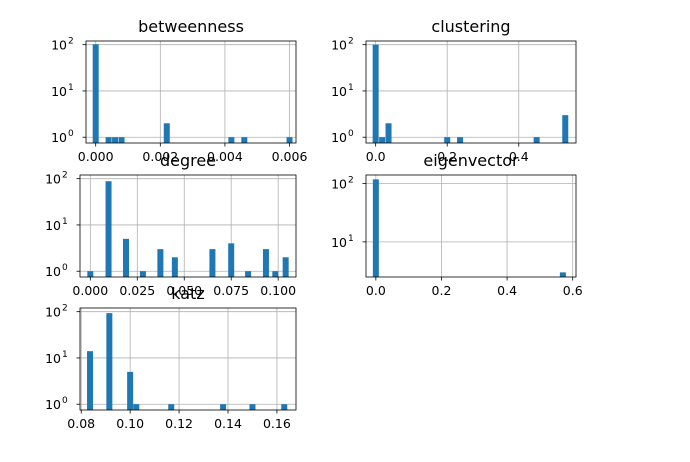  Describe the element at coordinates (471, 160) in the screenshot. I see `subplot-title: eigenvector` at that location.